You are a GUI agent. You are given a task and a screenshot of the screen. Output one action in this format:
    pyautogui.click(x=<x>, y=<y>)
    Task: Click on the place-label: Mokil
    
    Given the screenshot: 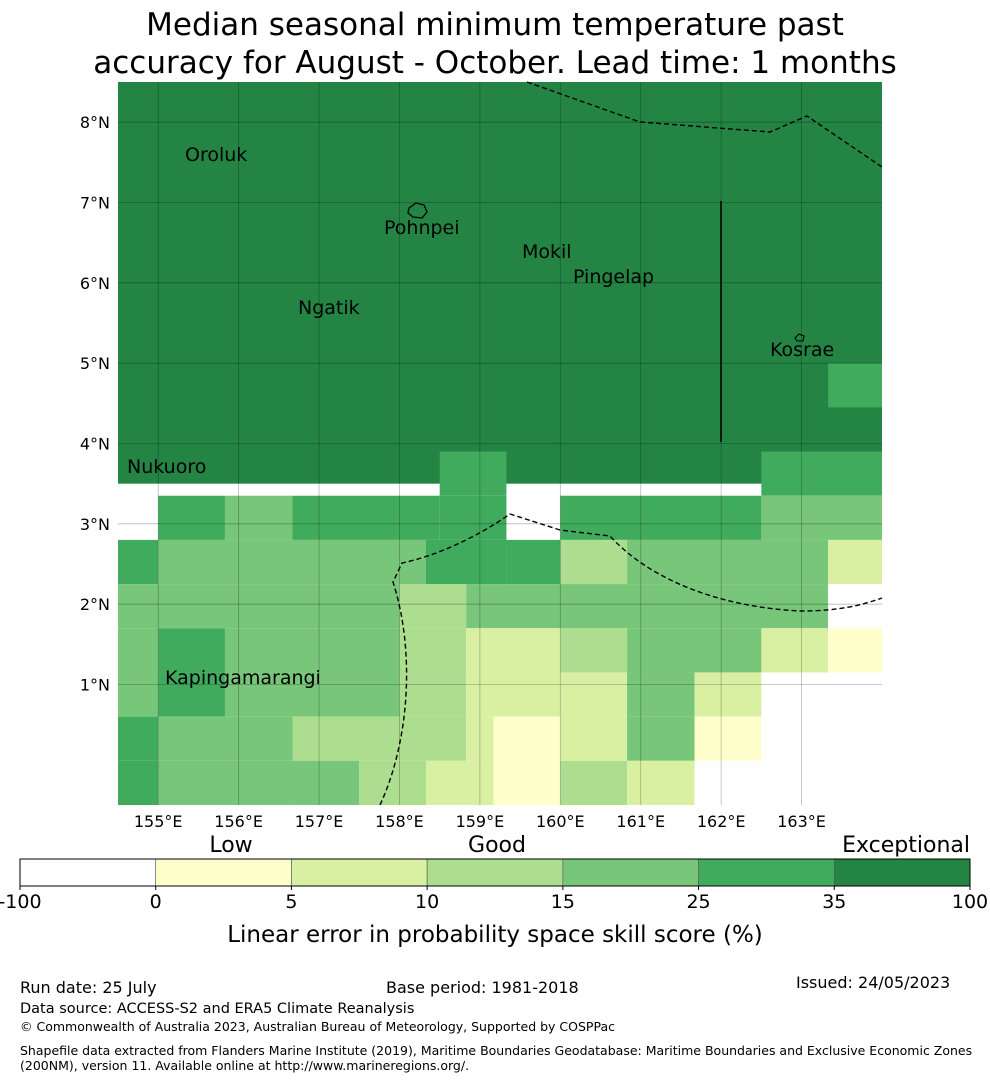 What is the action you would take?
    pyautogui.click(x=547, y=252)
    